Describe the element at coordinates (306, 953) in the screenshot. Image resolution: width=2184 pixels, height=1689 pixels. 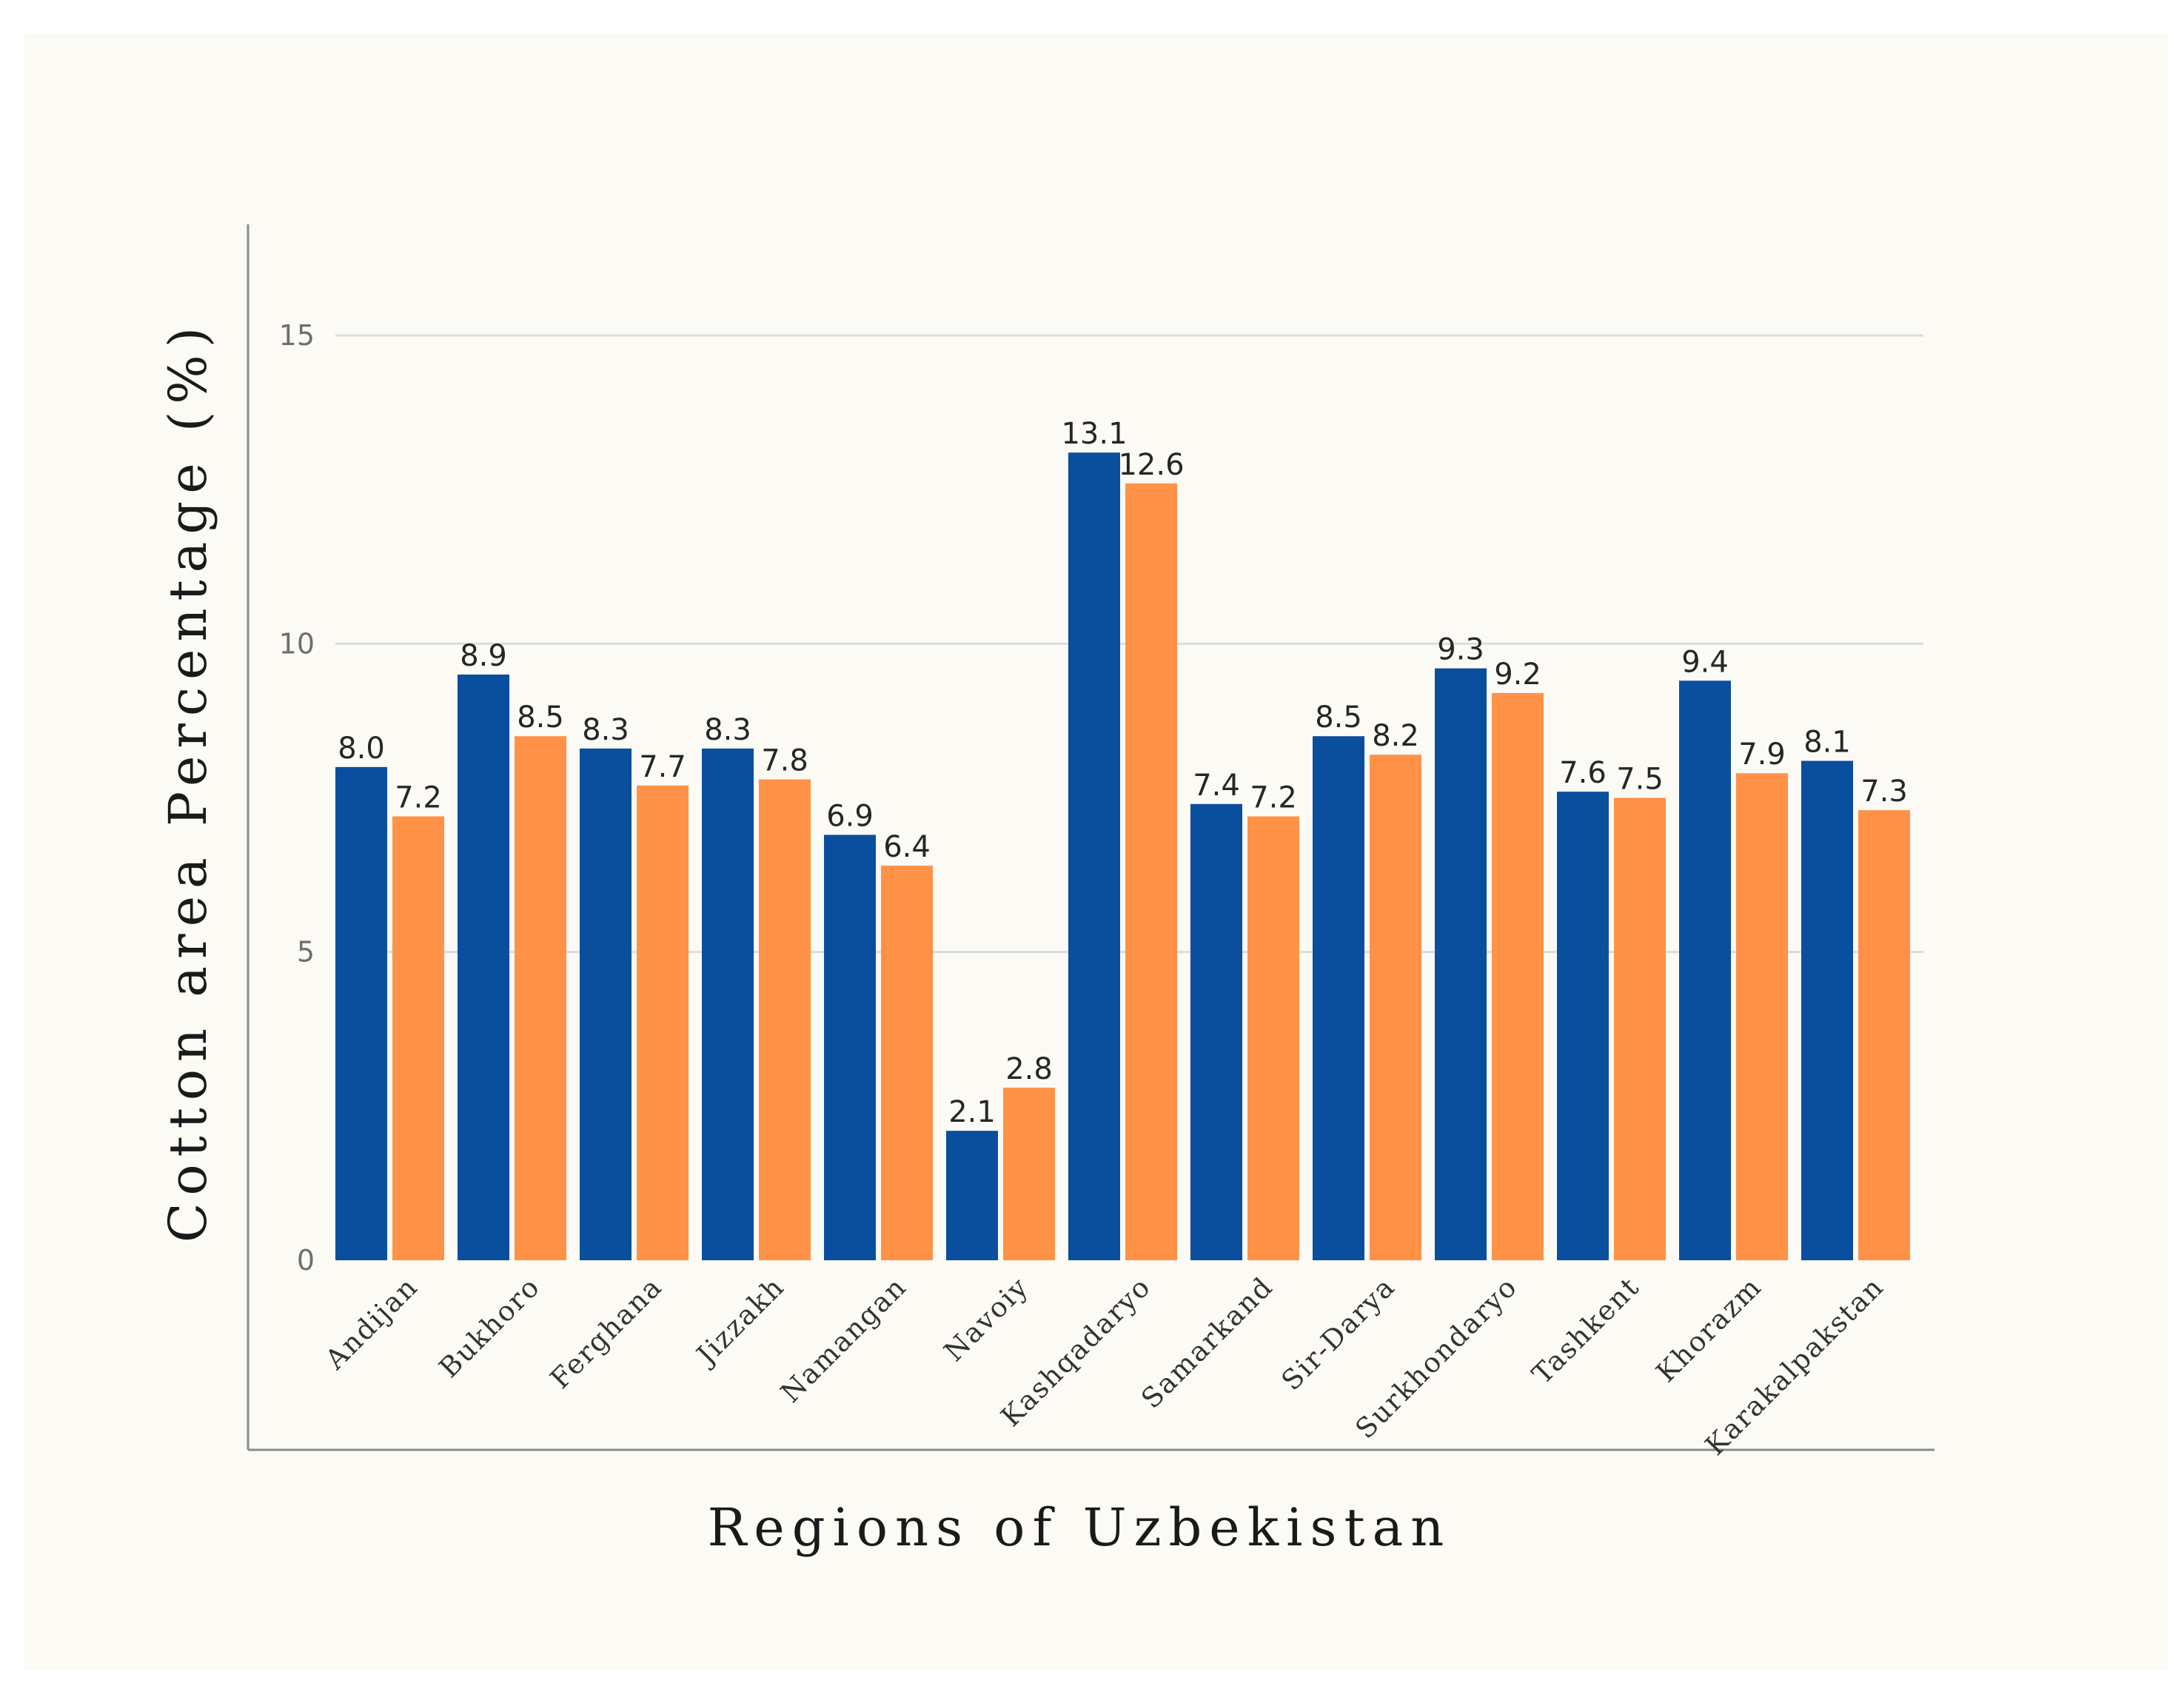
I see `y-tick-label: 5` at that location.